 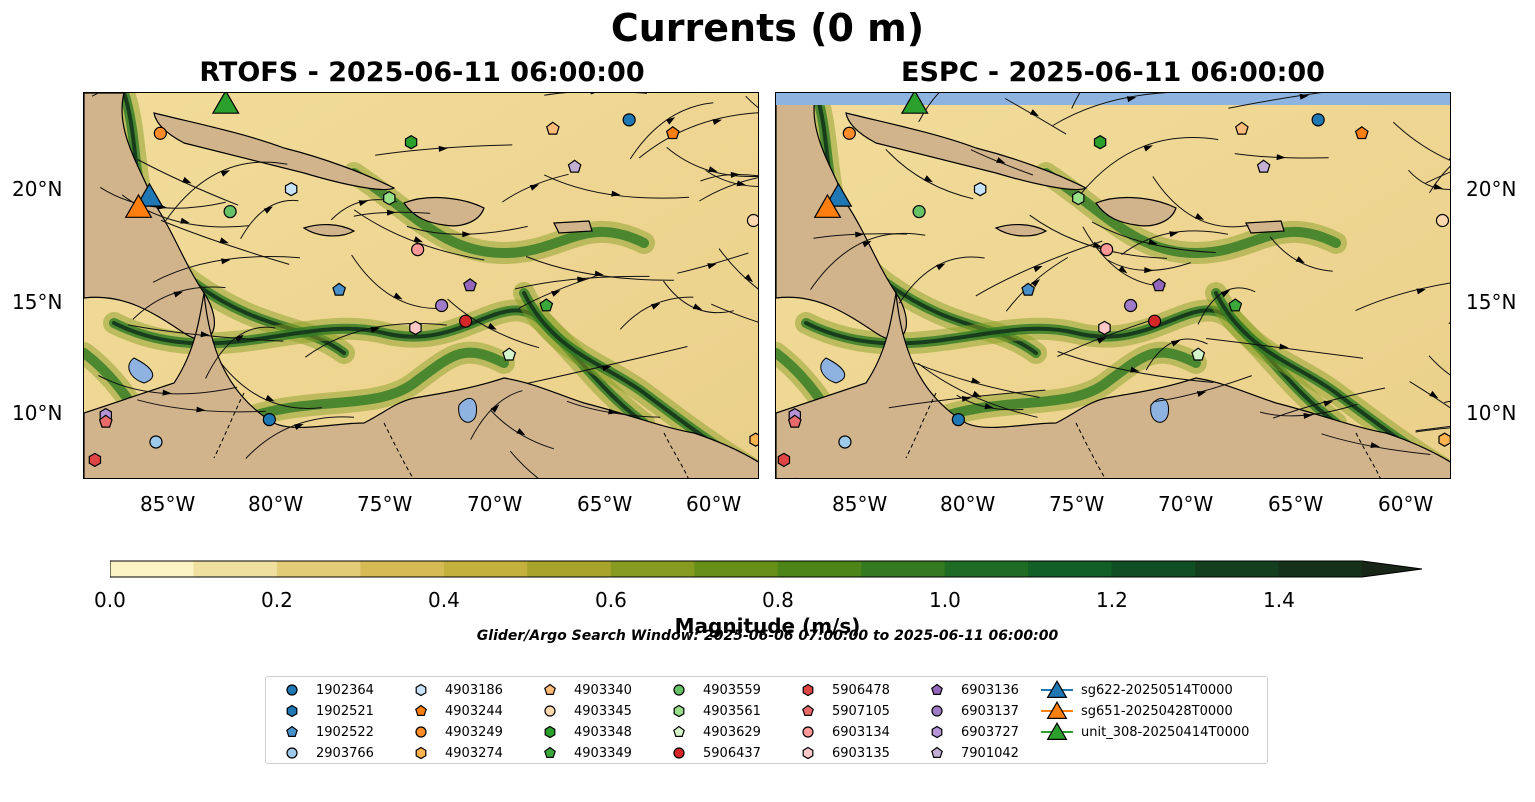 What do you see at coordinates (732, 711) in the screenshot?
I see `legend-label: 4903561` at bounding box center [732, 711].